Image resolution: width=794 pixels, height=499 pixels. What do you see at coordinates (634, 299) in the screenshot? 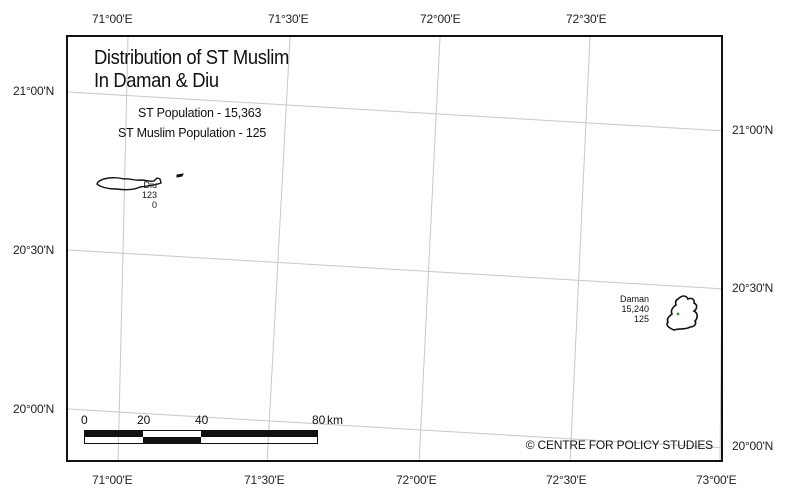
I see `daman-name: Daman` at bounding box center [634, 299].